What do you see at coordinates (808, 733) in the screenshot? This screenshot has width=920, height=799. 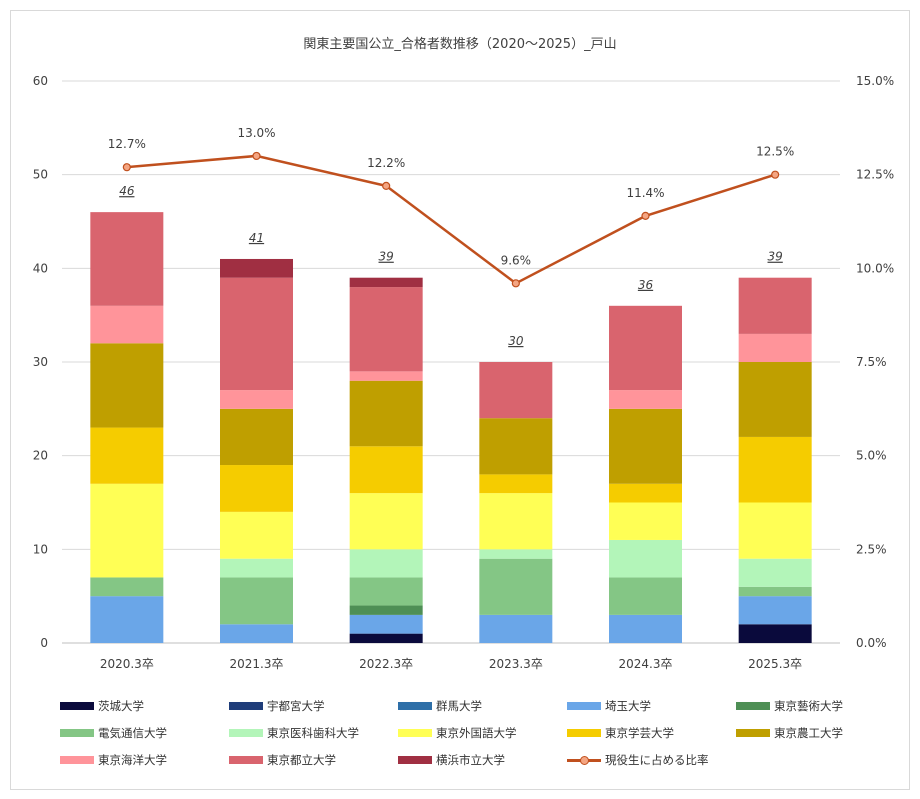 I see `legend-label: 東京農工大学` at bounding box center [808, 733].